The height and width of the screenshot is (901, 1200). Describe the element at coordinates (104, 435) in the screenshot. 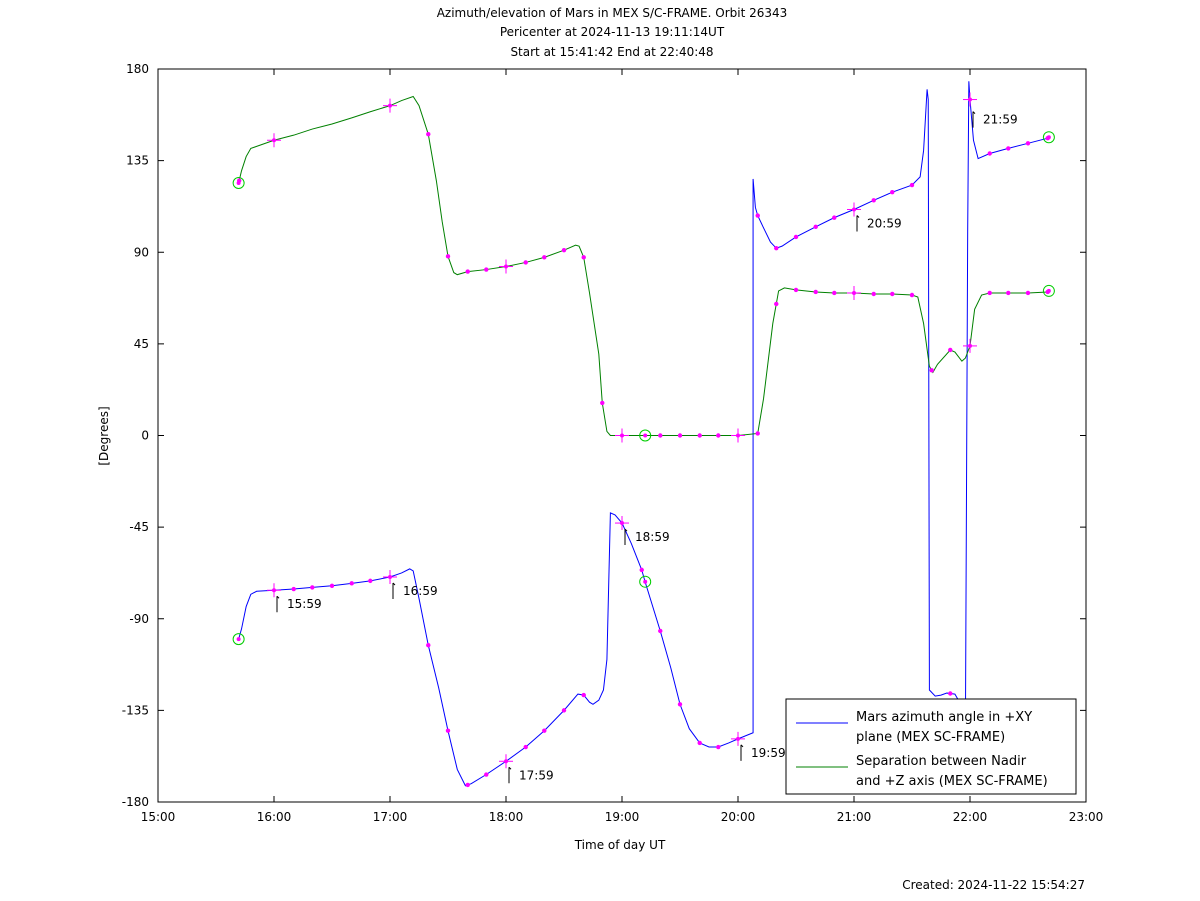

I see `y-axis-label: [Degrees]` at that location.